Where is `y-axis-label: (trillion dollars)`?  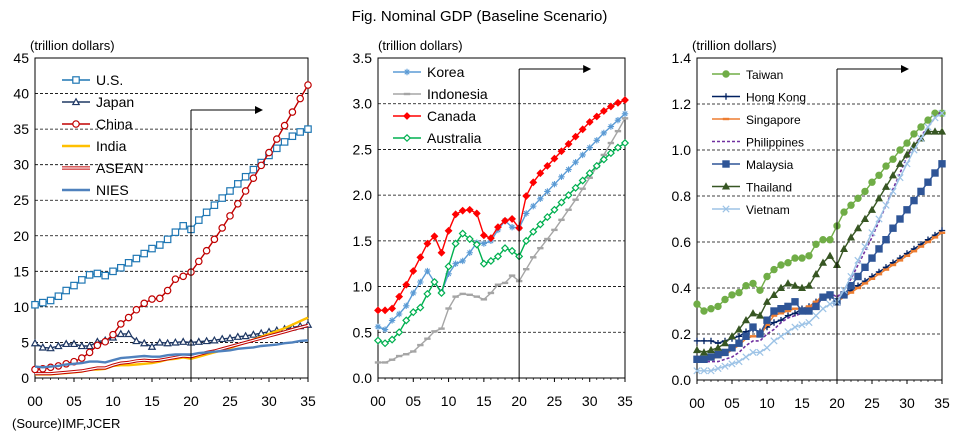
y-axis-label: (trillion dollars) is located at coordinates (734, 45).